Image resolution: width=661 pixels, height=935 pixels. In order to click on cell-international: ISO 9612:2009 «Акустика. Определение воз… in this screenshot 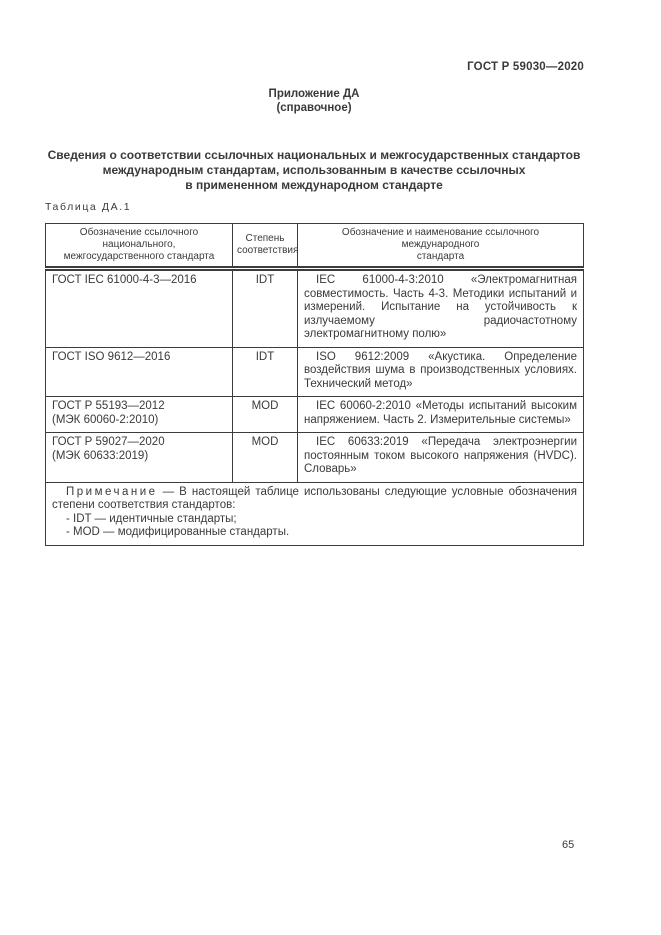, I will do `click(440, 371)`.